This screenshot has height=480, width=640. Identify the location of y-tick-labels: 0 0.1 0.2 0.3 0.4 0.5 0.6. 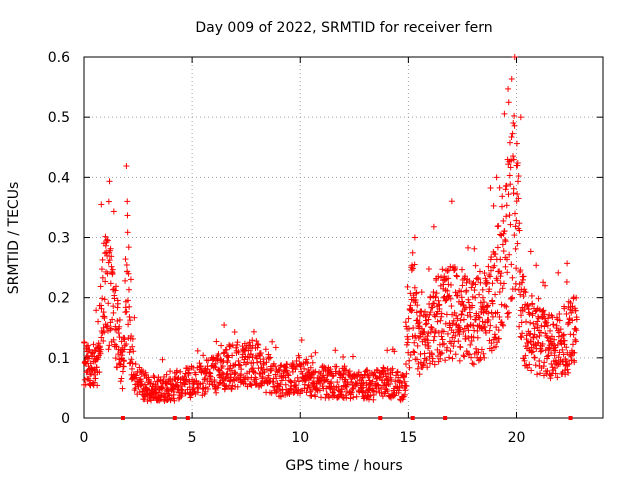
(59, 238).